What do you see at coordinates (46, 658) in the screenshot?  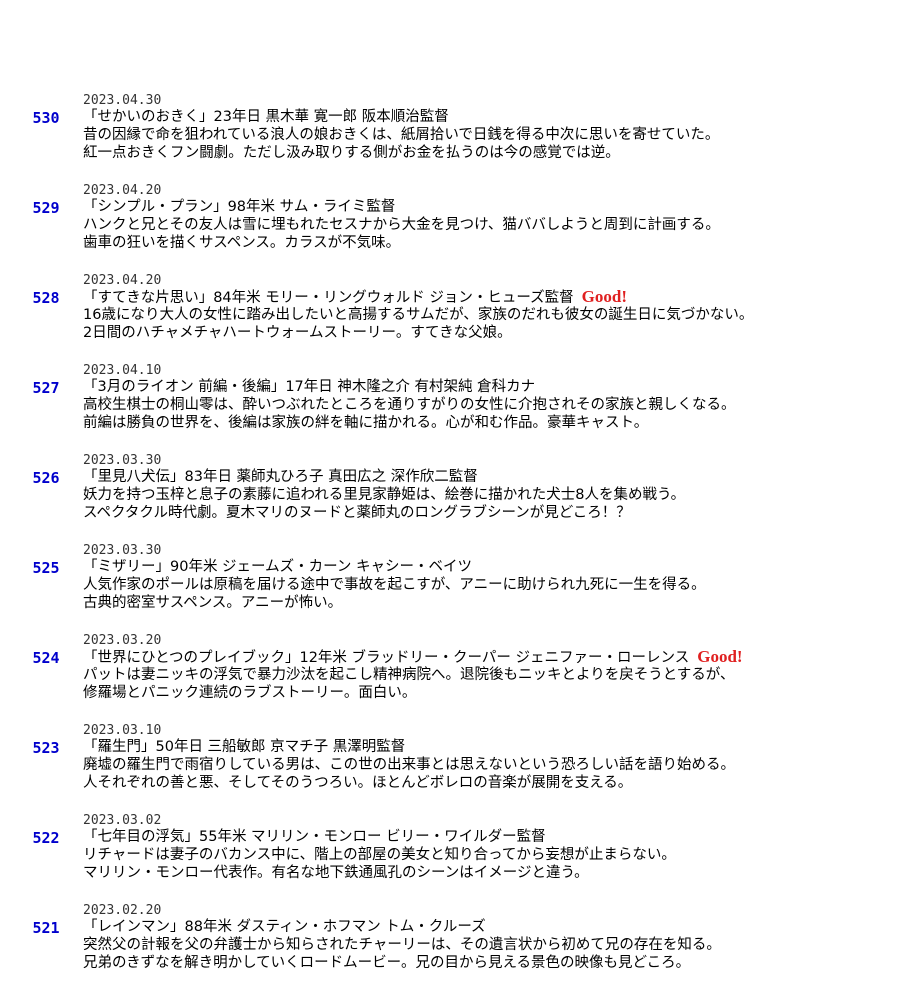 I see `entry-number: 524` at bounding box center [46, 658].